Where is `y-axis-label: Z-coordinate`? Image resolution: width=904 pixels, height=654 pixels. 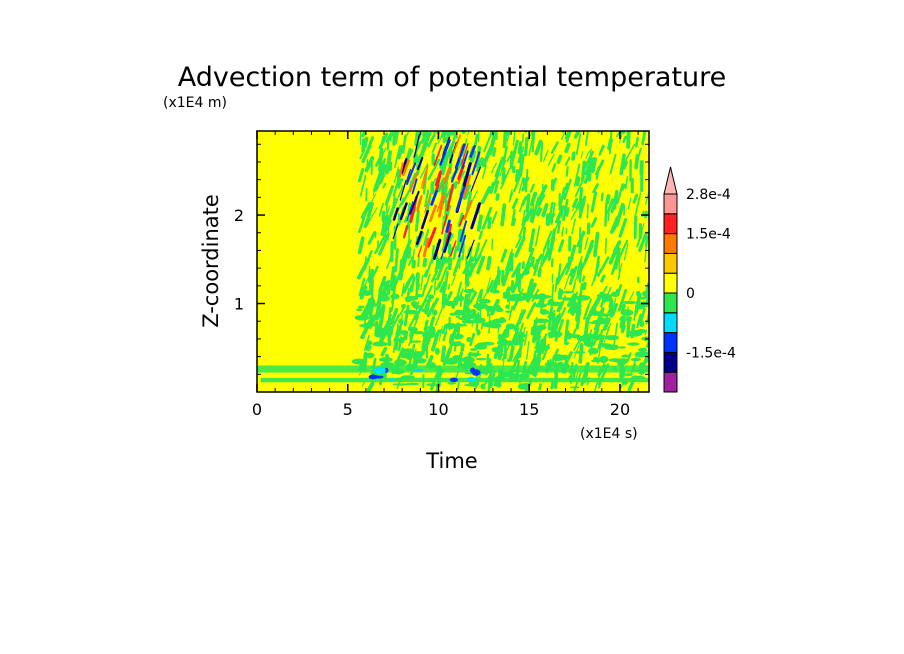
y-axis-label: Z-coordinate is located at coordinates (211, 261).